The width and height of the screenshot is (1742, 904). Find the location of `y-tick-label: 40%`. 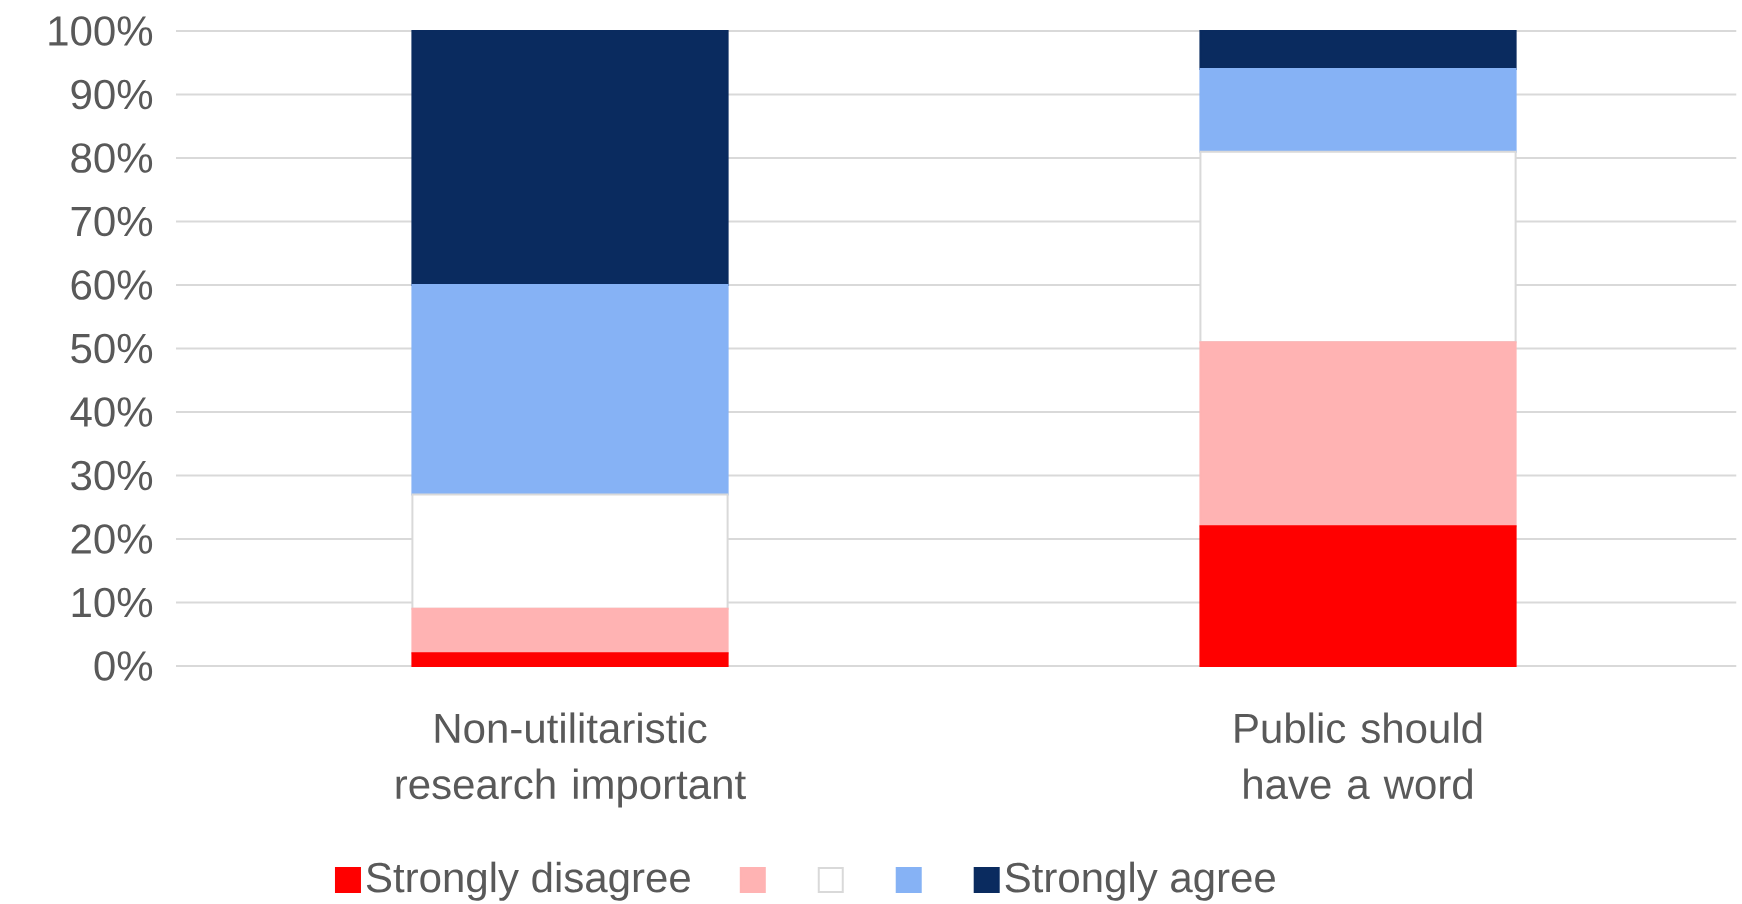

y-tick-label: 40% is located at coordinates (111, 412).